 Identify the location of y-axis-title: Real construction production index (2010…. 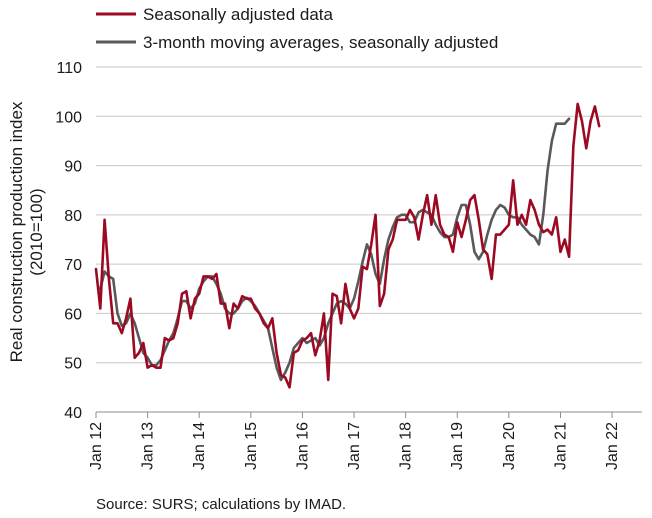
(26, 231).